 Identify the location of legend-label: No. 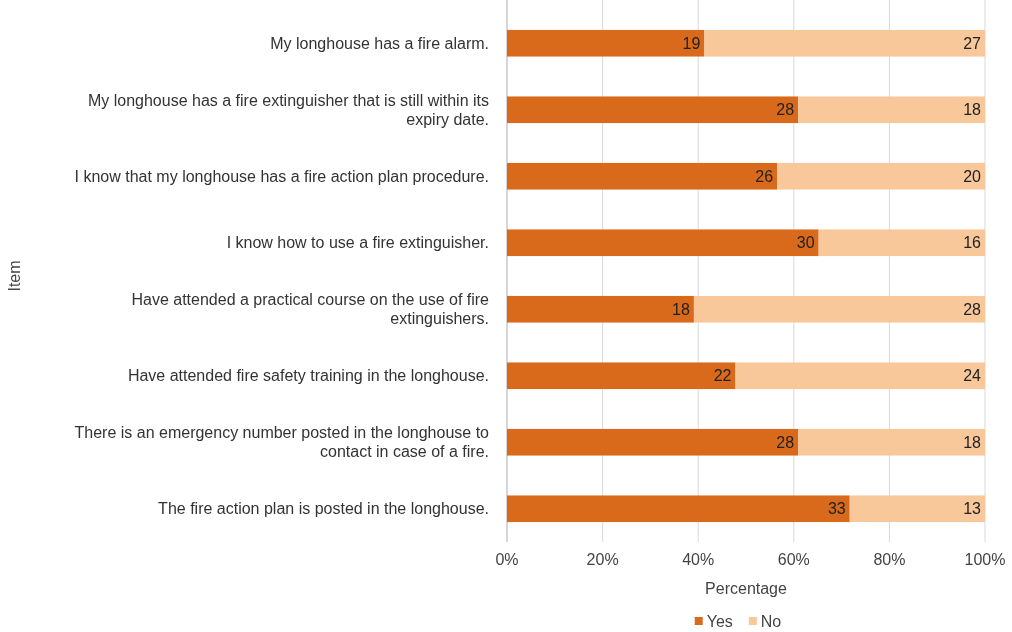
(771, 621).